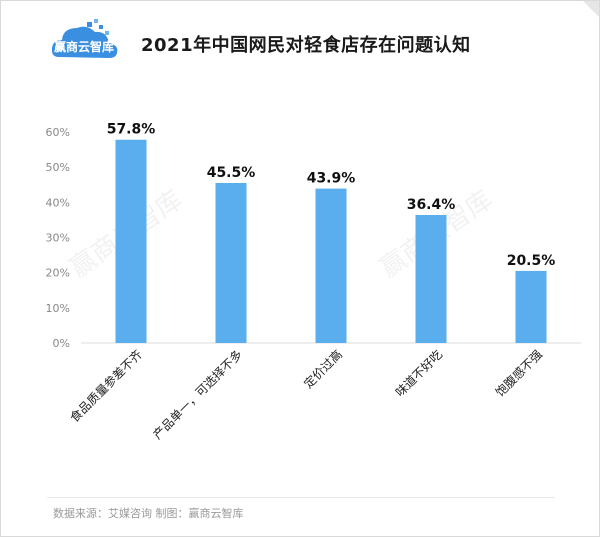 The image size is (600, 537). I want to click on y-tick-label-6: 60%, so click(58, 132).